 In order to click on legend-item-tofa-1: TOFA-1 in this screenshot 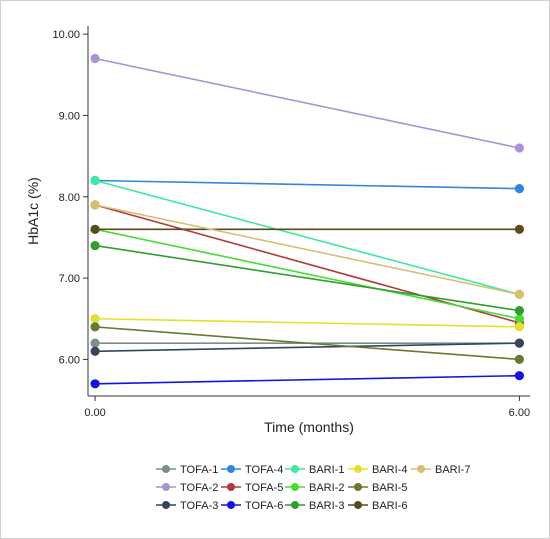, I will do `click(187, 470)`.